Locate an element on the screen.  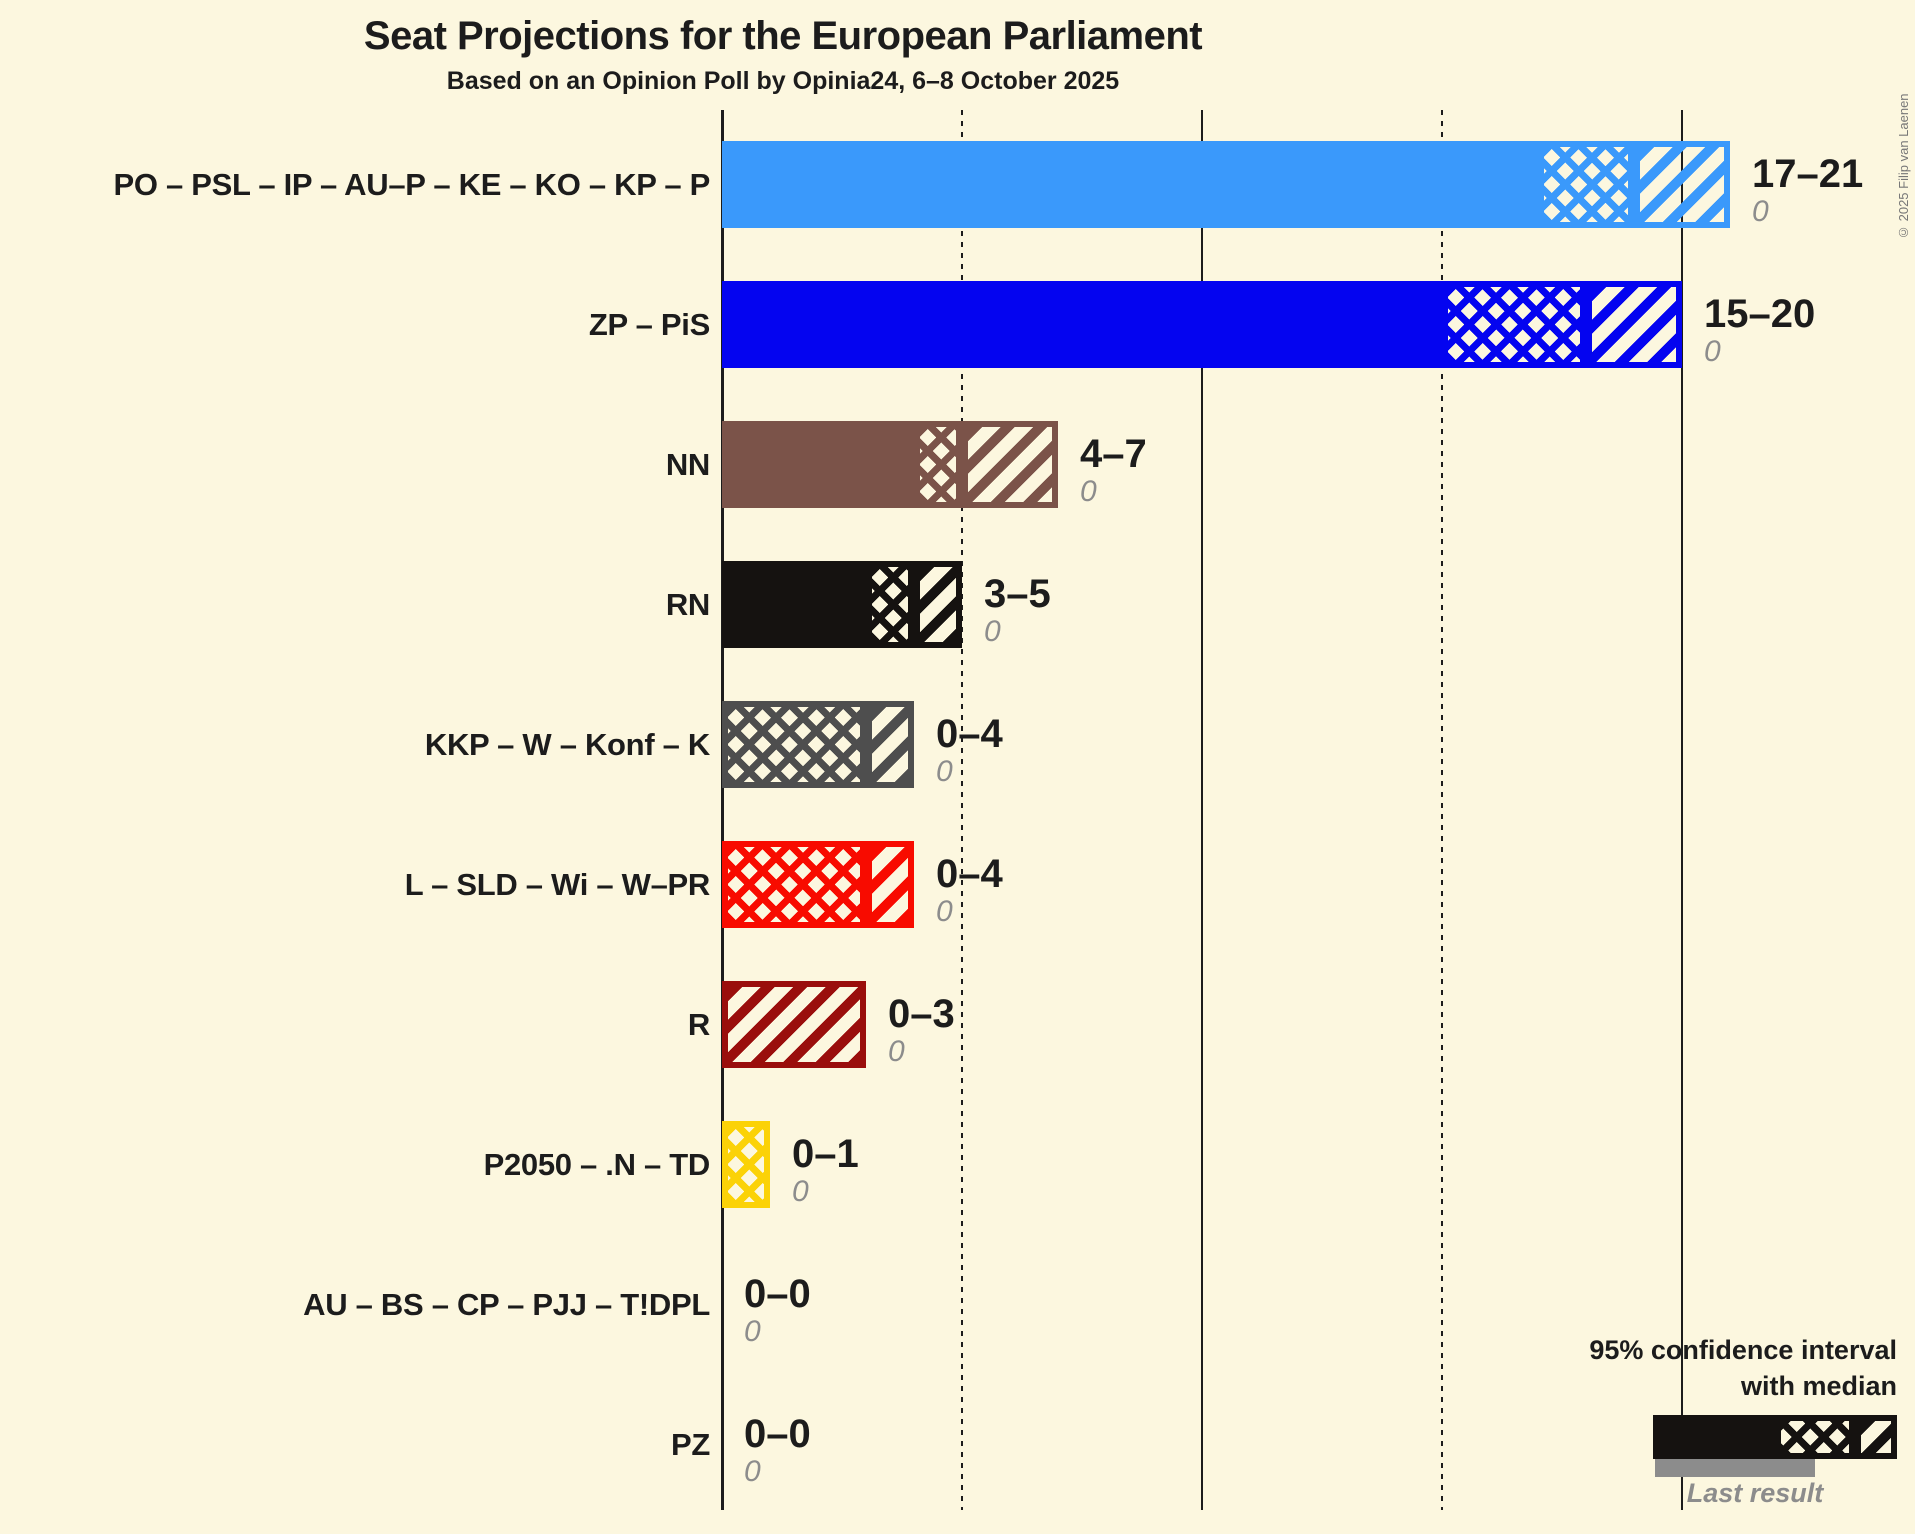
legend-crosshatch-segment is located at coordinates (1815, 1437).